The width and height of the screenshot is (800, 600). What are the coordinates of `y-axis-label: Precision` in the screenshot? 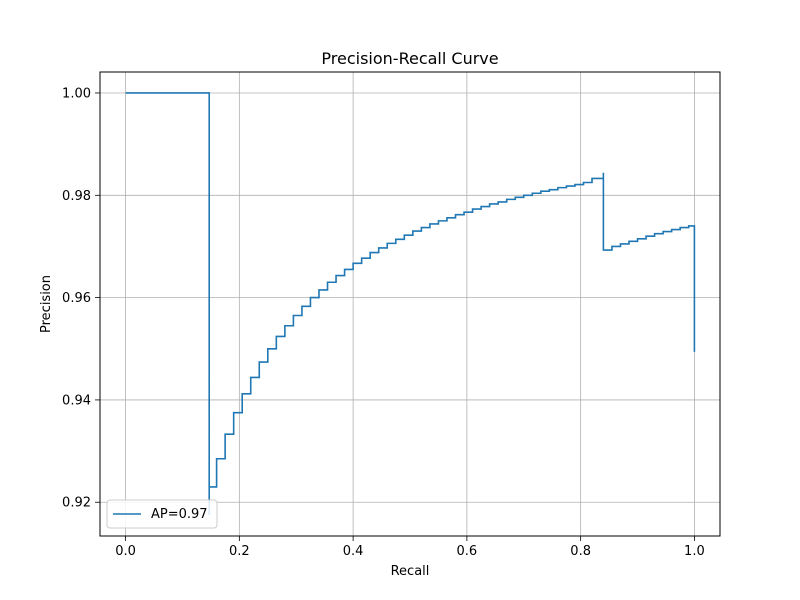 It's located at (46, 304).